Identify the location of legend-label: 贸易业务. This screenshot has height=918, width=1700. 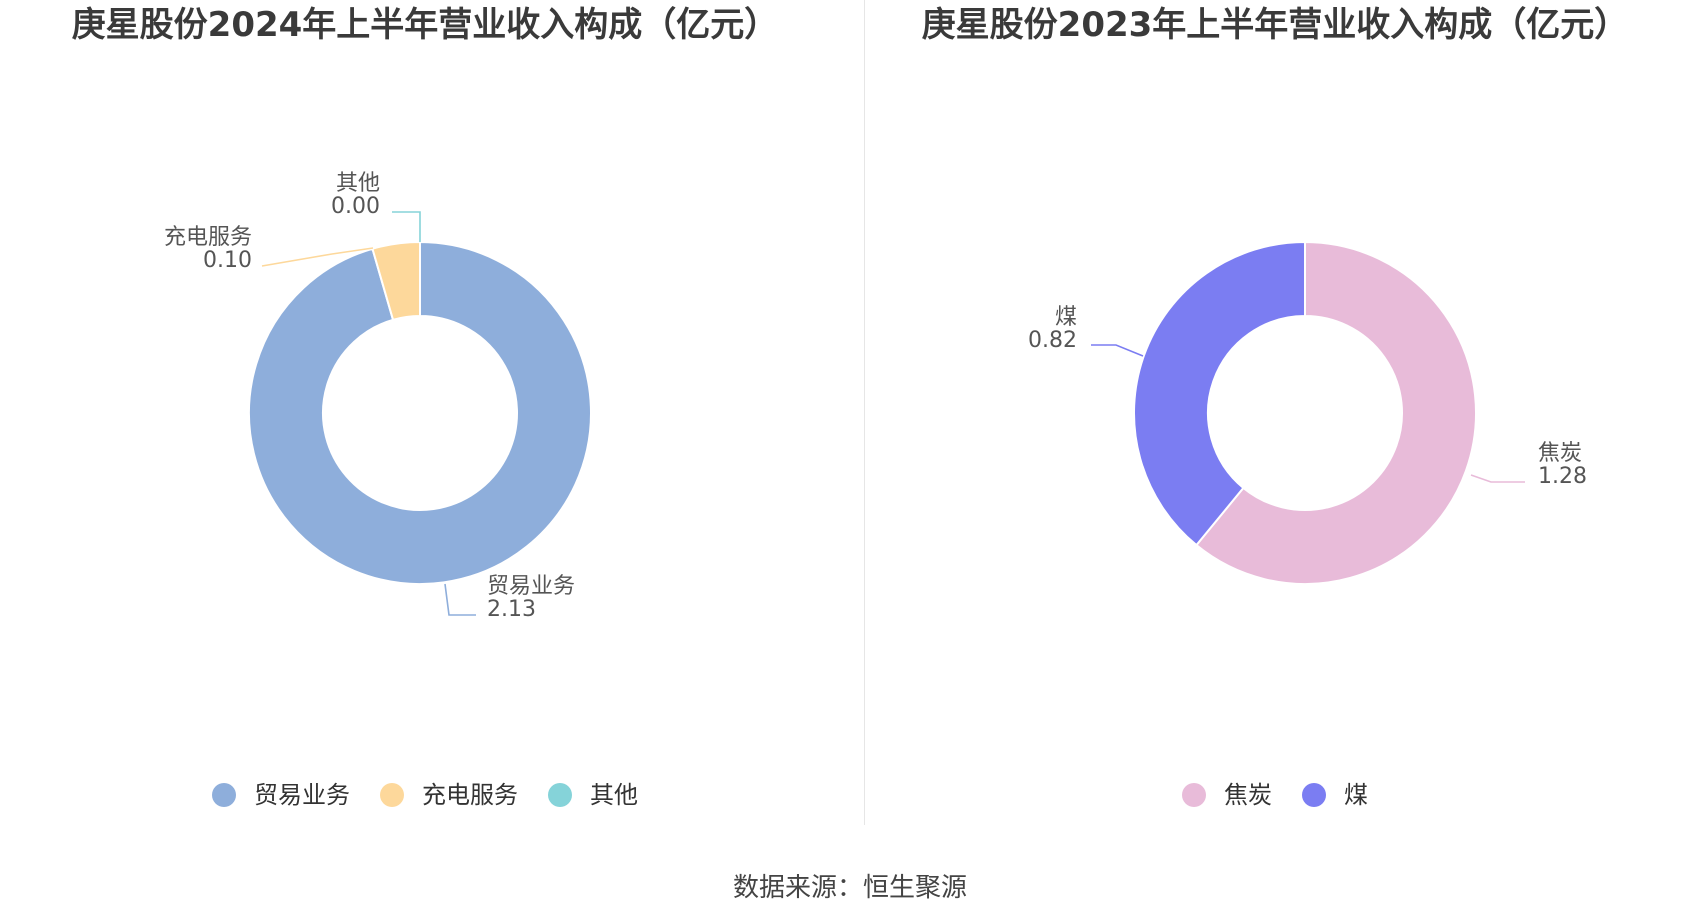
(302, 795).